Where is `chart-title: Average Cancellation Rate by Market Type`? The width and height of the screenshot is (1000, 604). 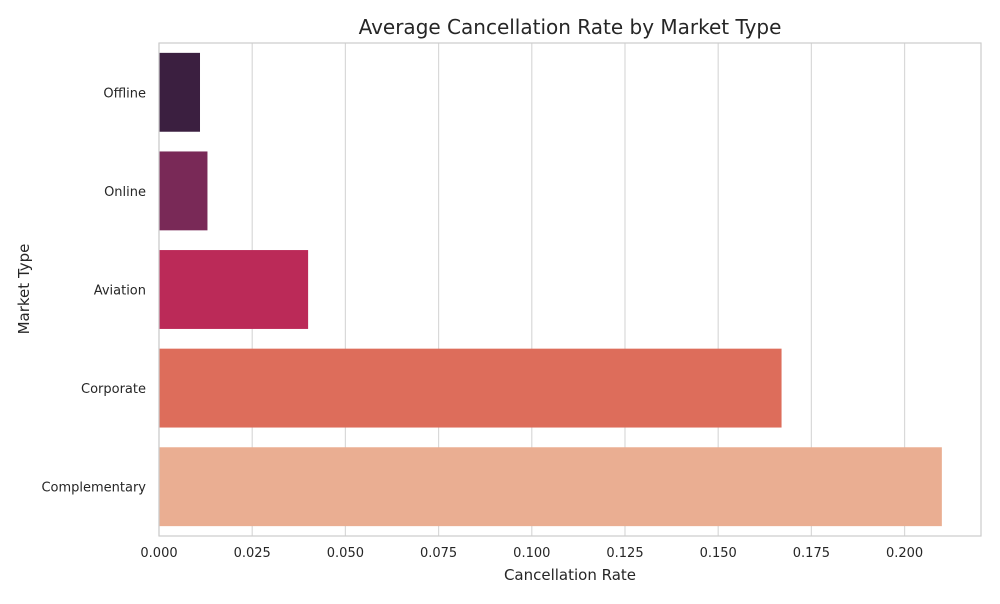 chart-title: Average Cancellation Rate by Market Type is located at coordinates (570, 27).